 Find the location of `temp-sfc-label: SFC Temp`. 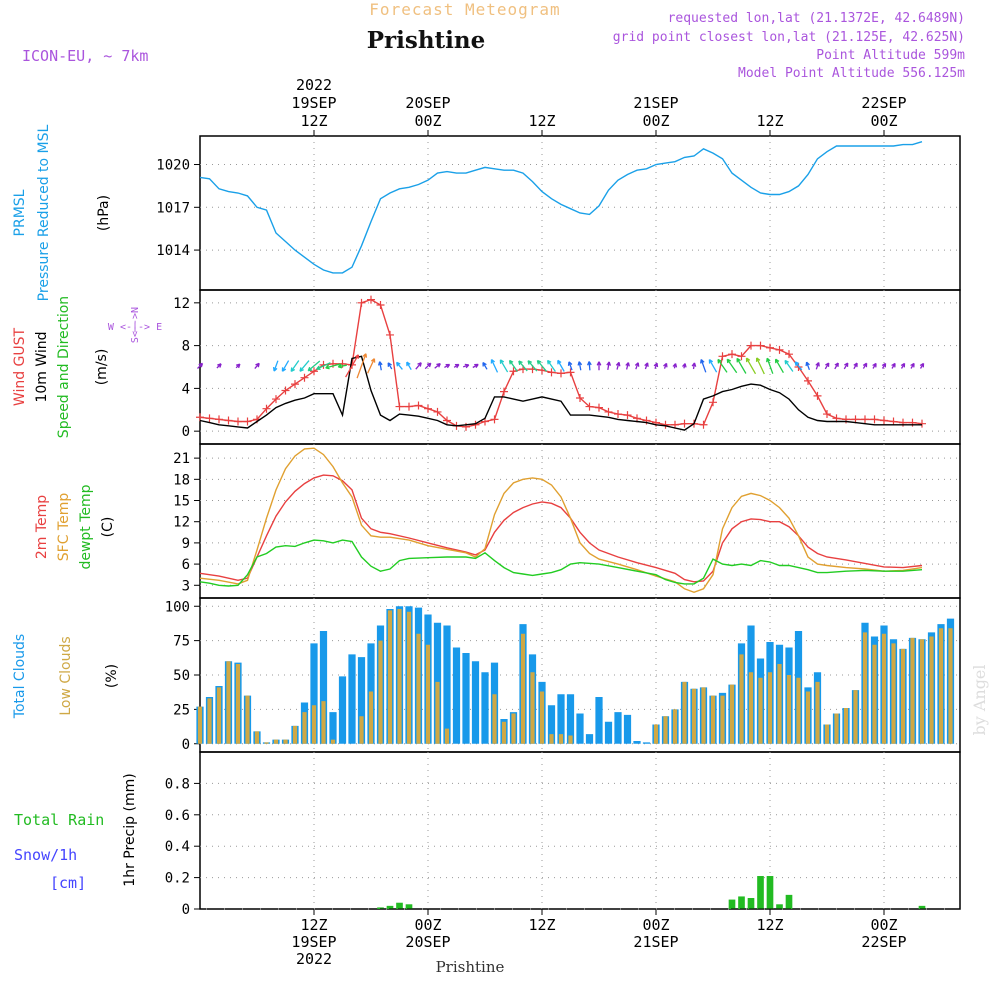

temp-sfc-label: SFC Temp is located at coordinates (64, 527).